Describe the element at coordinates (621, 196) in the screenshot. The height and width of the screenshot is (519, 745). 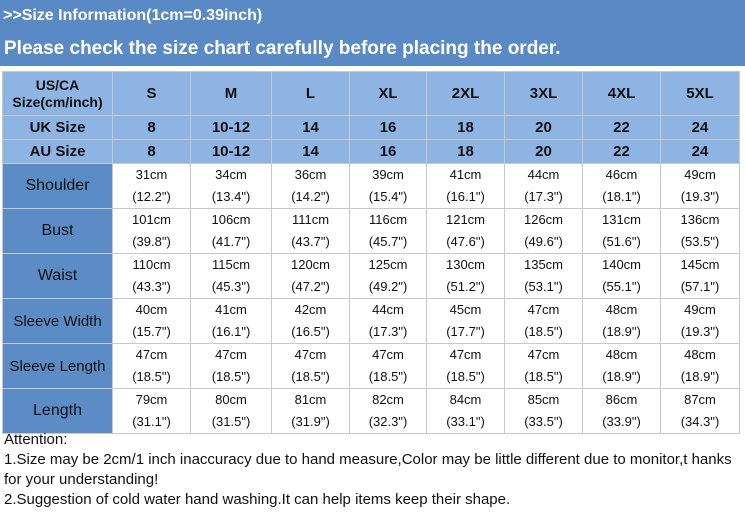
I see `inch-value: (18.1")` at that location.